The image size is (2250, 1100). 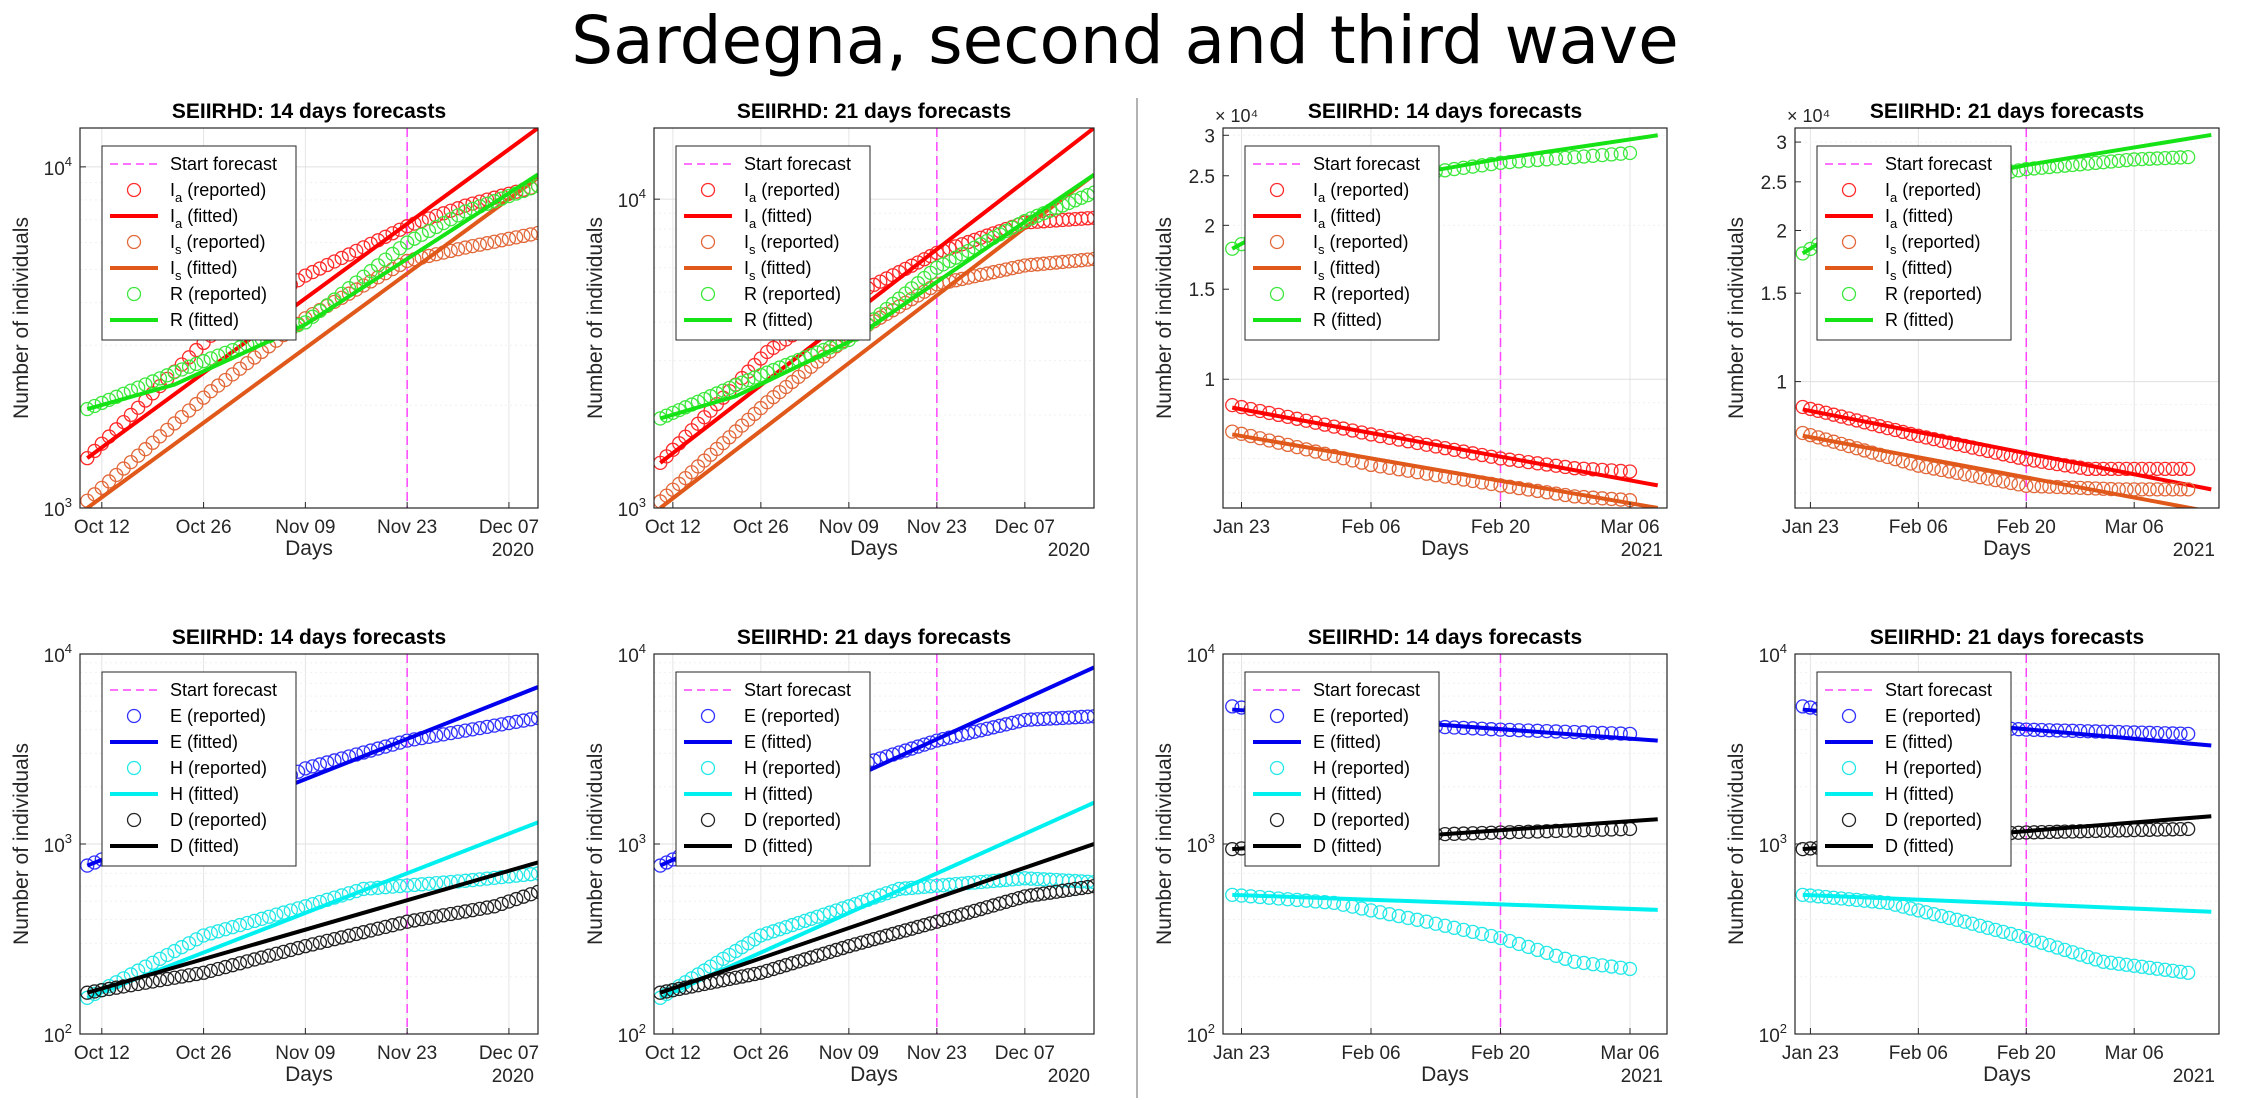 I want to click on chart-title: SEIIRHD: 14 days forecasts, so click(x=309, y=637).